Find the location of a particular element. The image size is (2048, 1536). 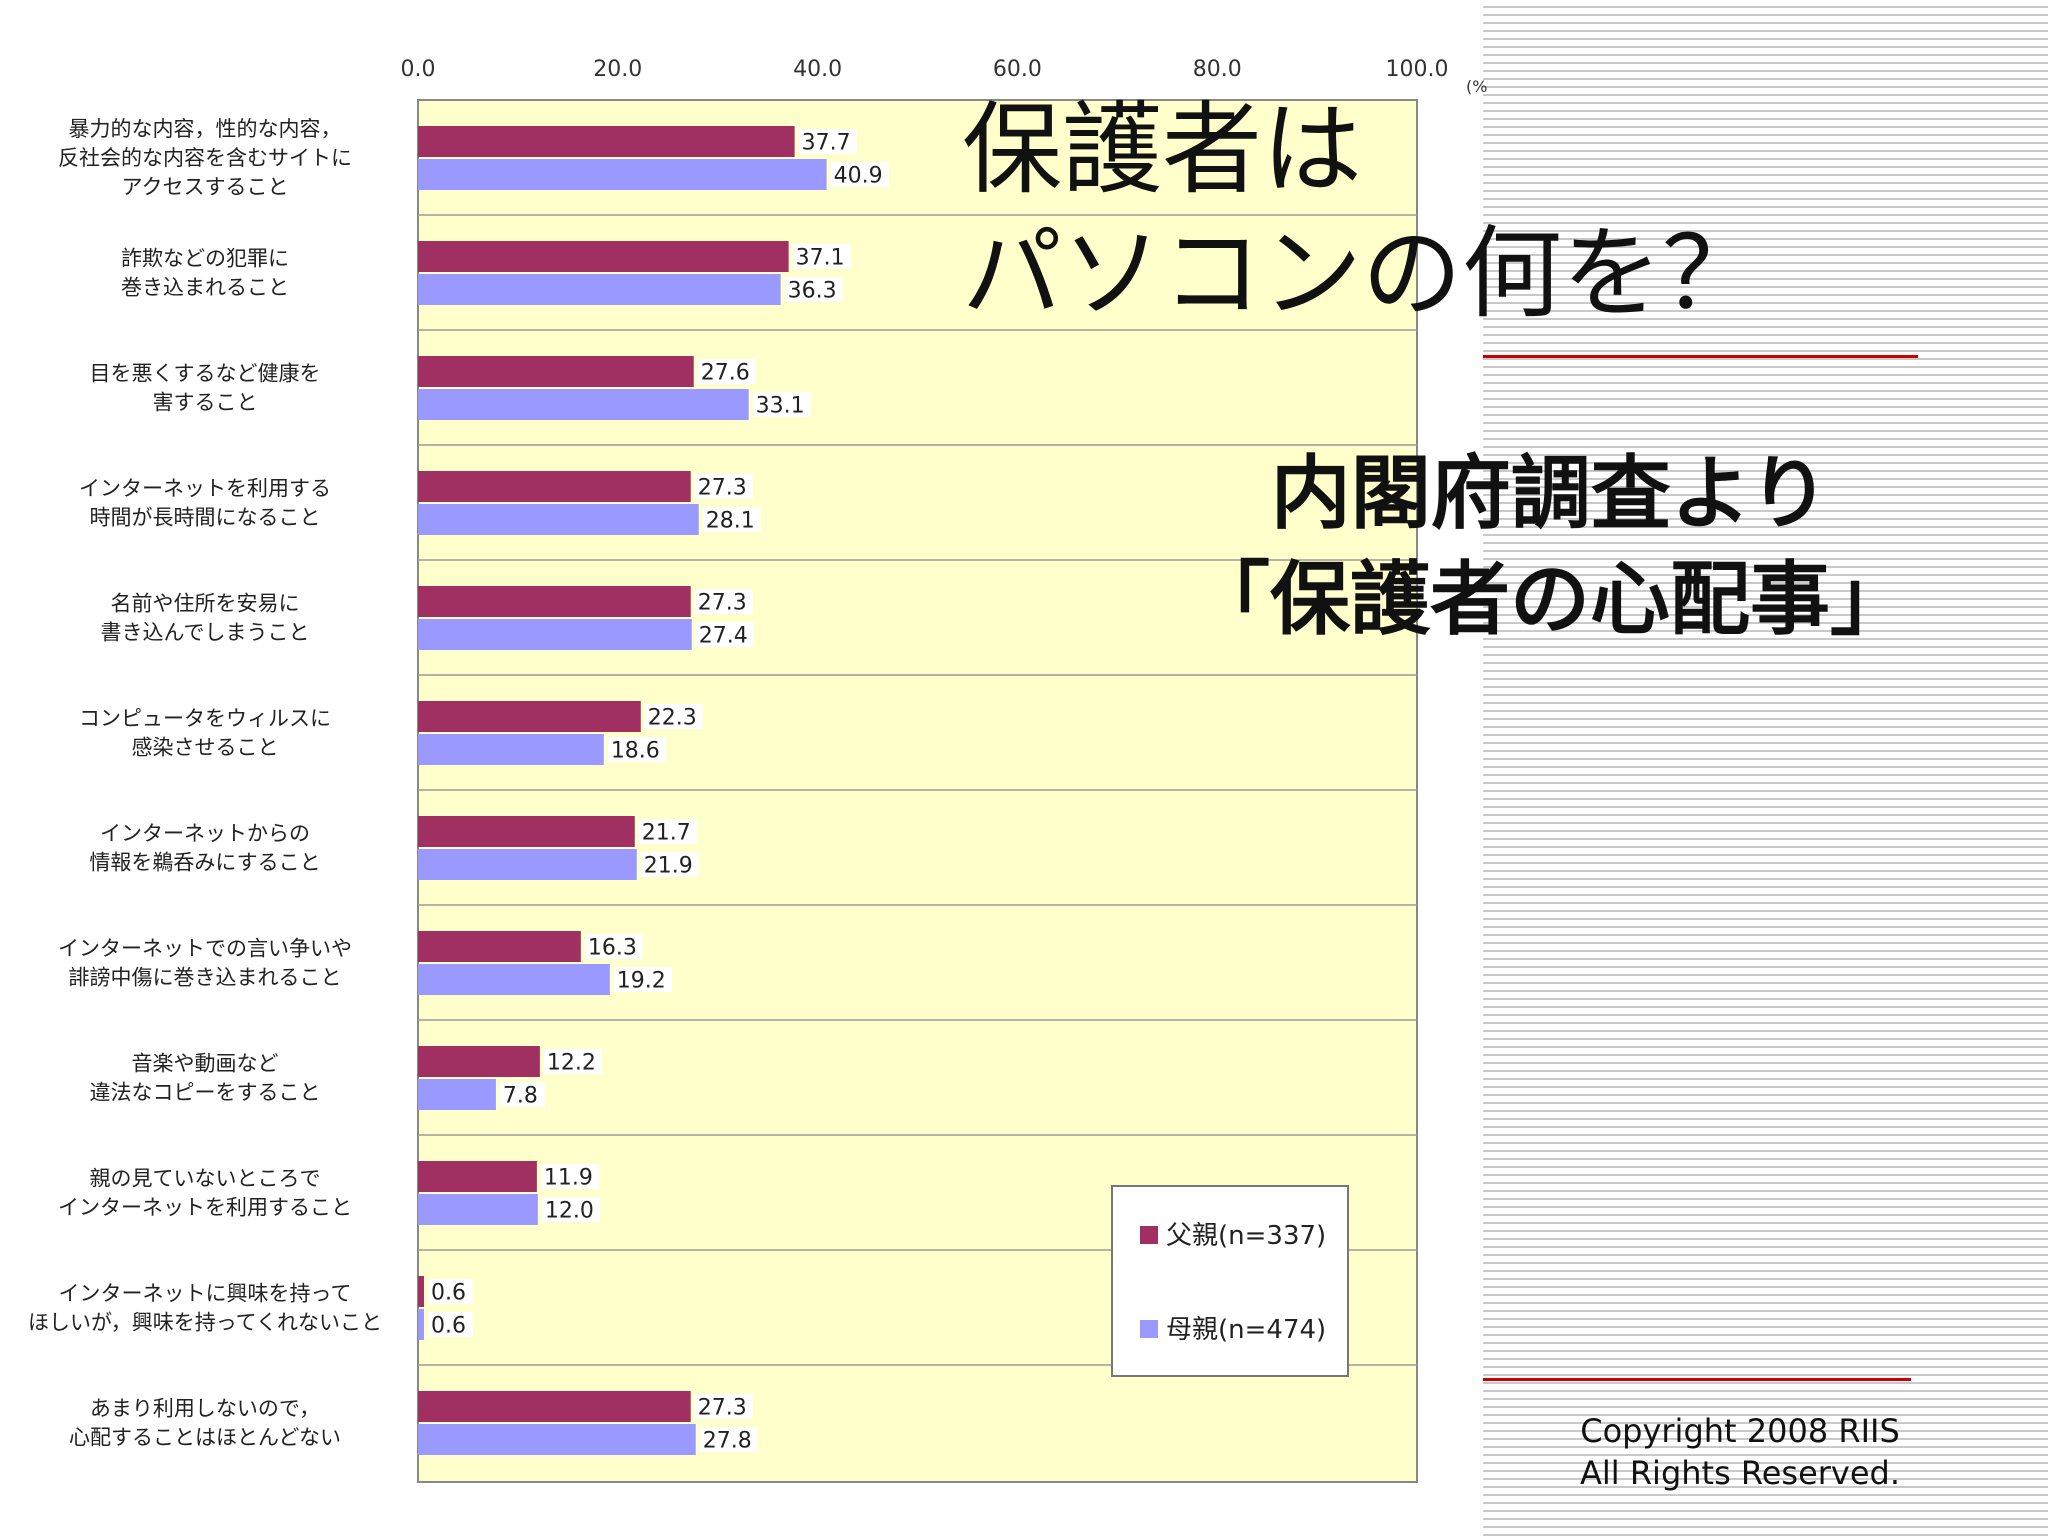

value-label: 21.7 is located at coordinates (666, 833).